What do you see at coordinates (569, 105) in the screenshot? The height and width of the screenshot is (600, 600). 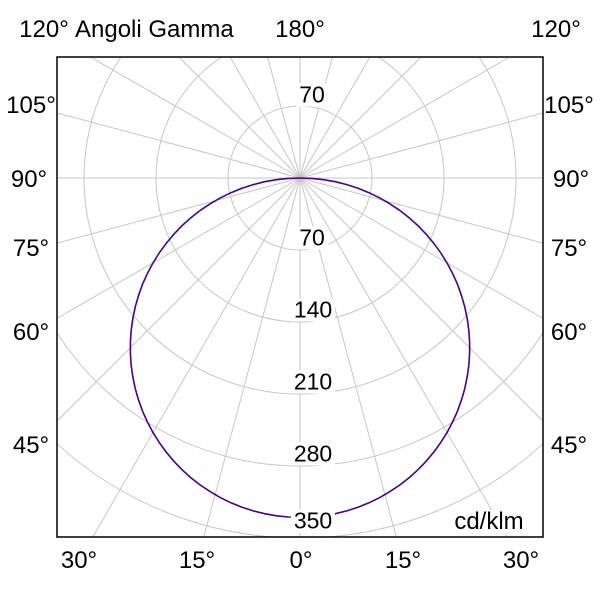 I see `gamma-label-105-right: 105°` at bounding box center [569, 105].